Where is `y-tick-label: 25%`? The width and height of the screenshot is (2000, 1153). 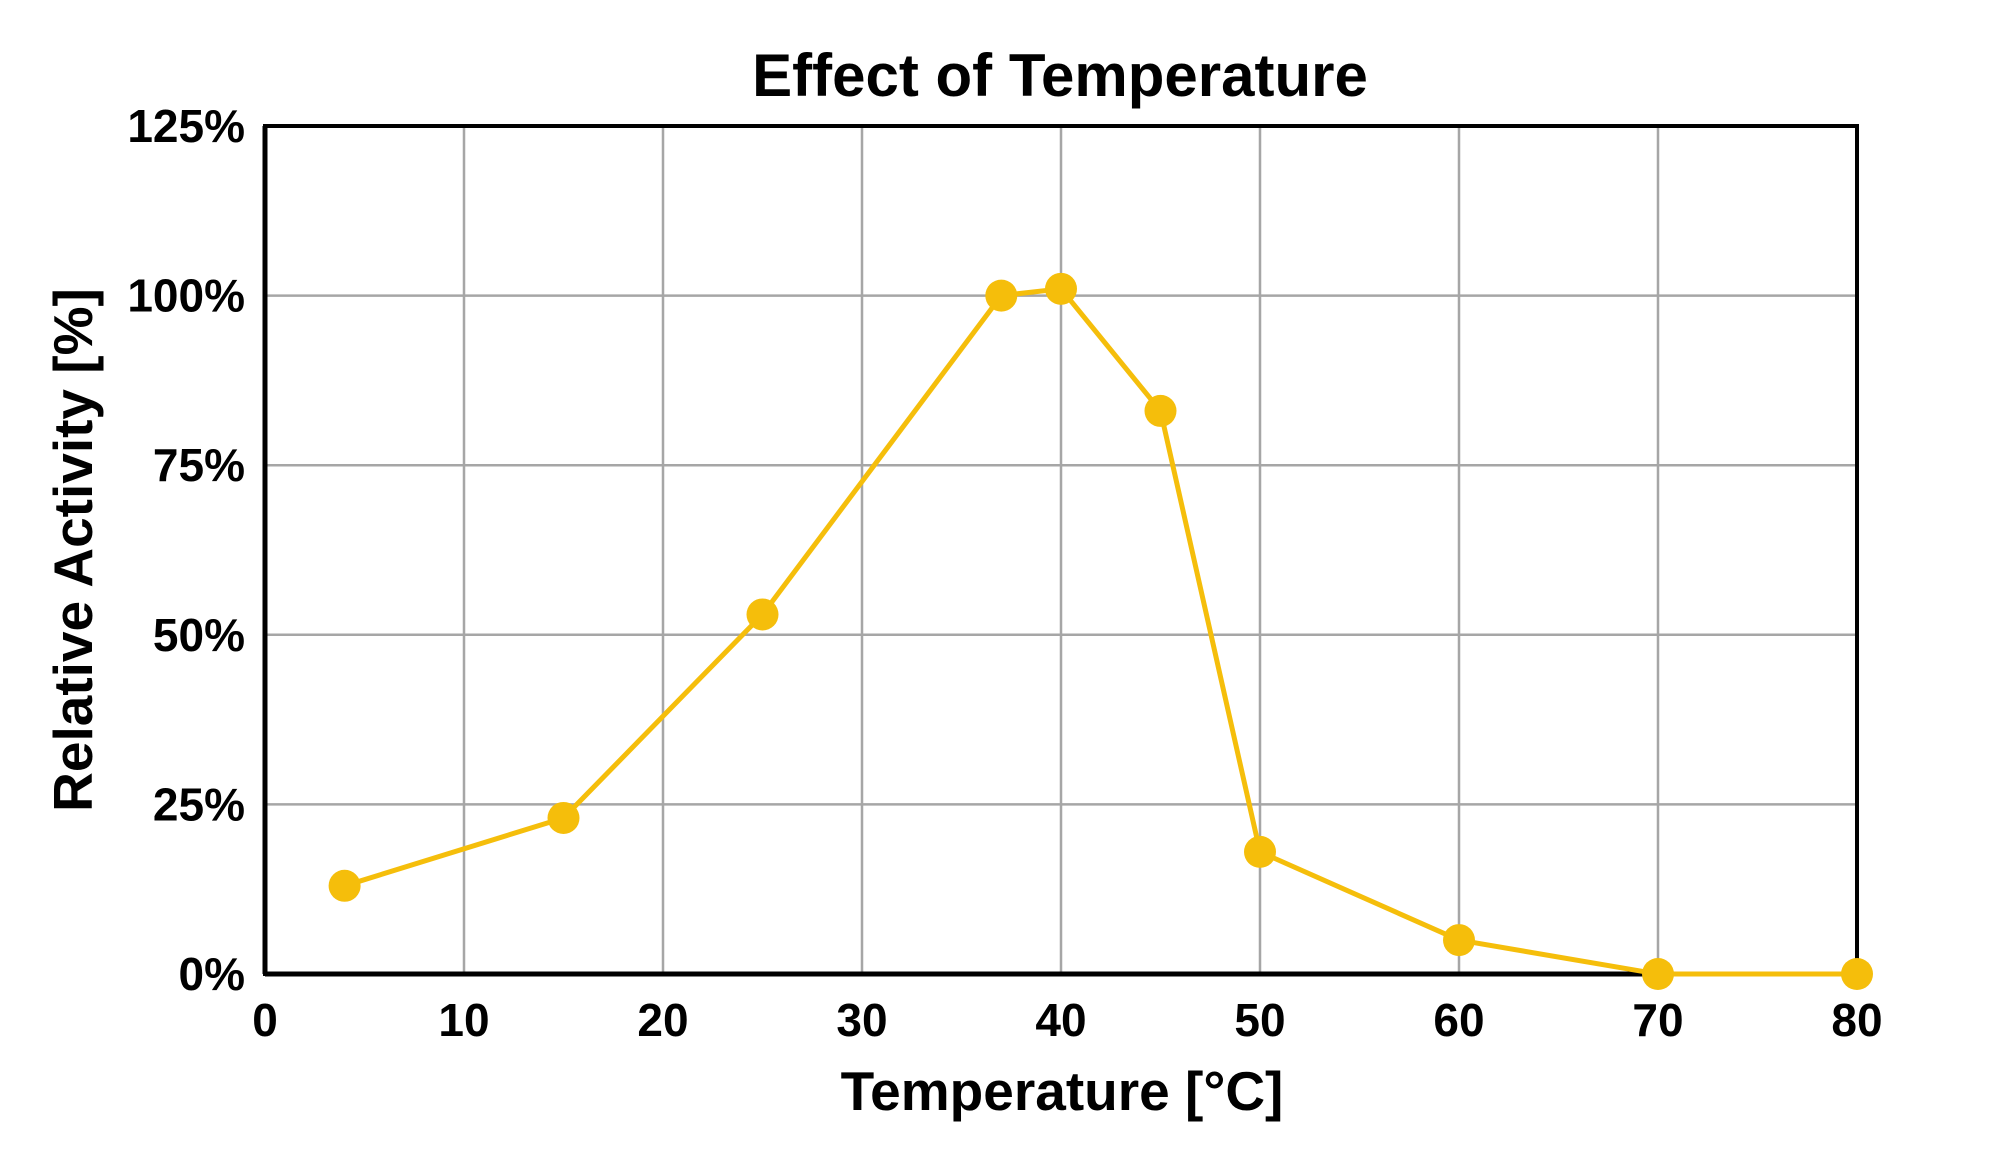
y-tick-label: 25% is located at coordinates (199, 804).